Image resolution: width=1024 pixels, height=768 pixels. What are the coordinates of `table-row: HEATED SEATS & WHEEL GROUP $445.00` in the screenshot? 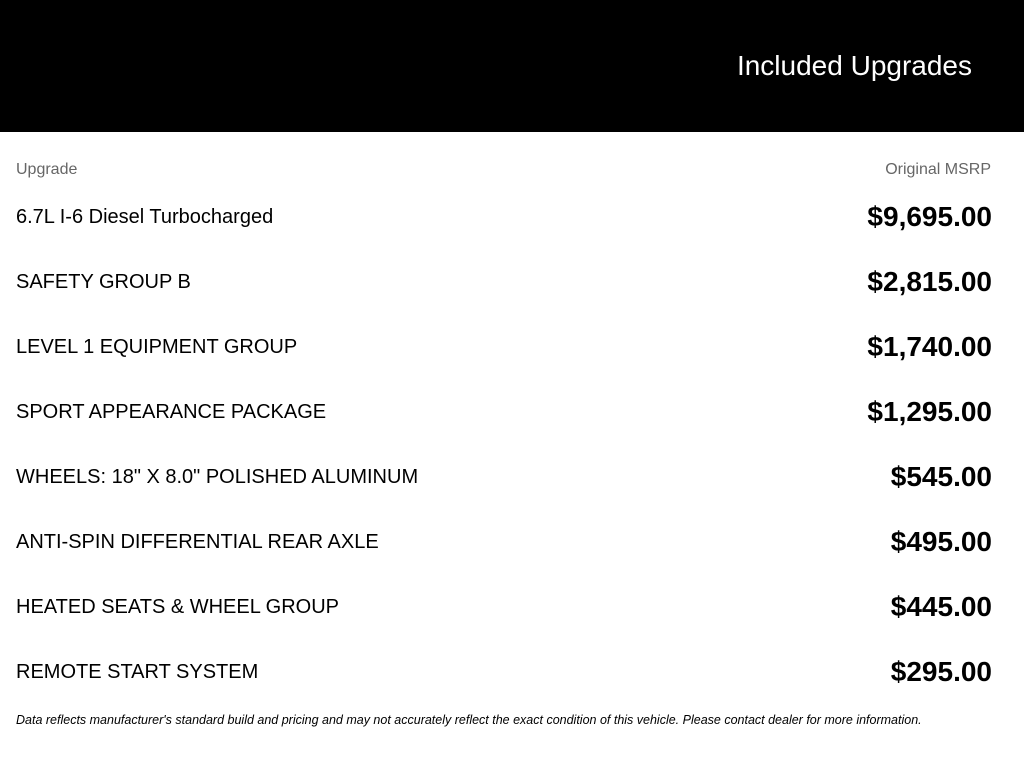 It's located at (504, 607).